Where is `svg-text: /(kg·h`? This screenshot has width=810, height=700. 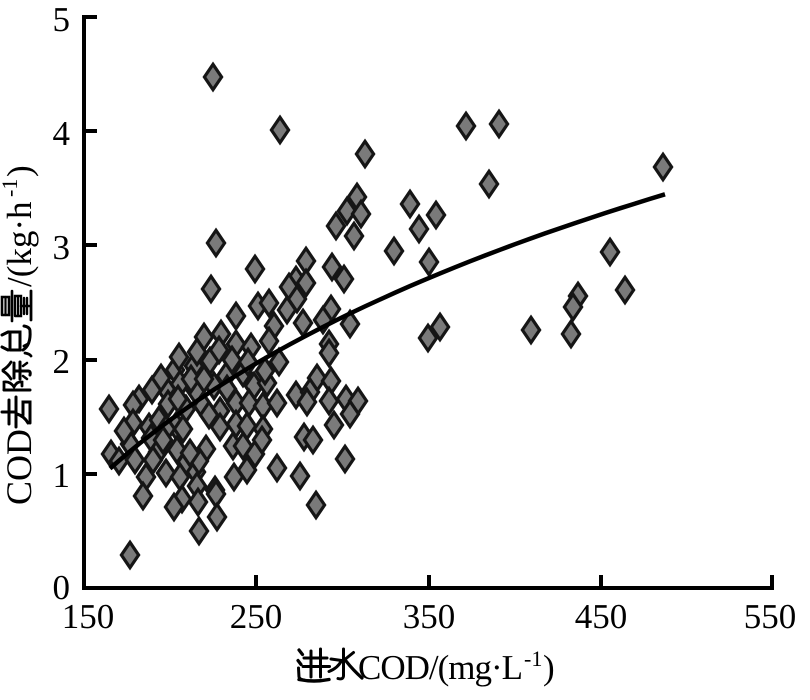 svg-text: /(kg·h is located at coordinates (19, 244).